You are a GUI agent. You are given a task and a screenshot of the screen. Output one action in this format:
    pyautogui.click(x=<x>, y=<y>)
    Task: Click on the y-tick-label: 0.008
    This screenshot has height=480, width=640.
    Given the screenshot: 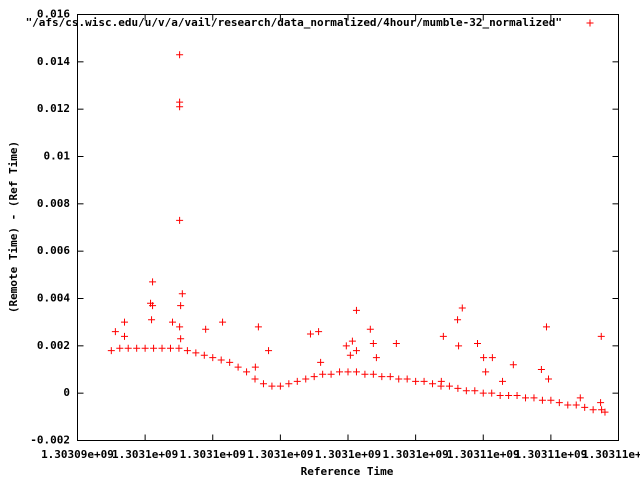 What is the action you would take?
    pyautogui.click(x=53, y=203)
    